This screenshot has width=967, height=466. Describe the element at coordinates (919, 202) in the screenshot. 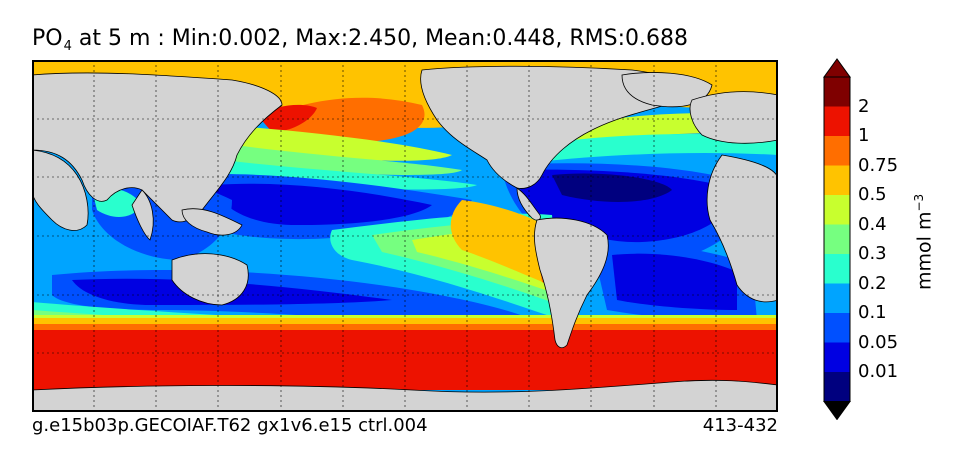

I see `unit-exponent: −3` at that location.